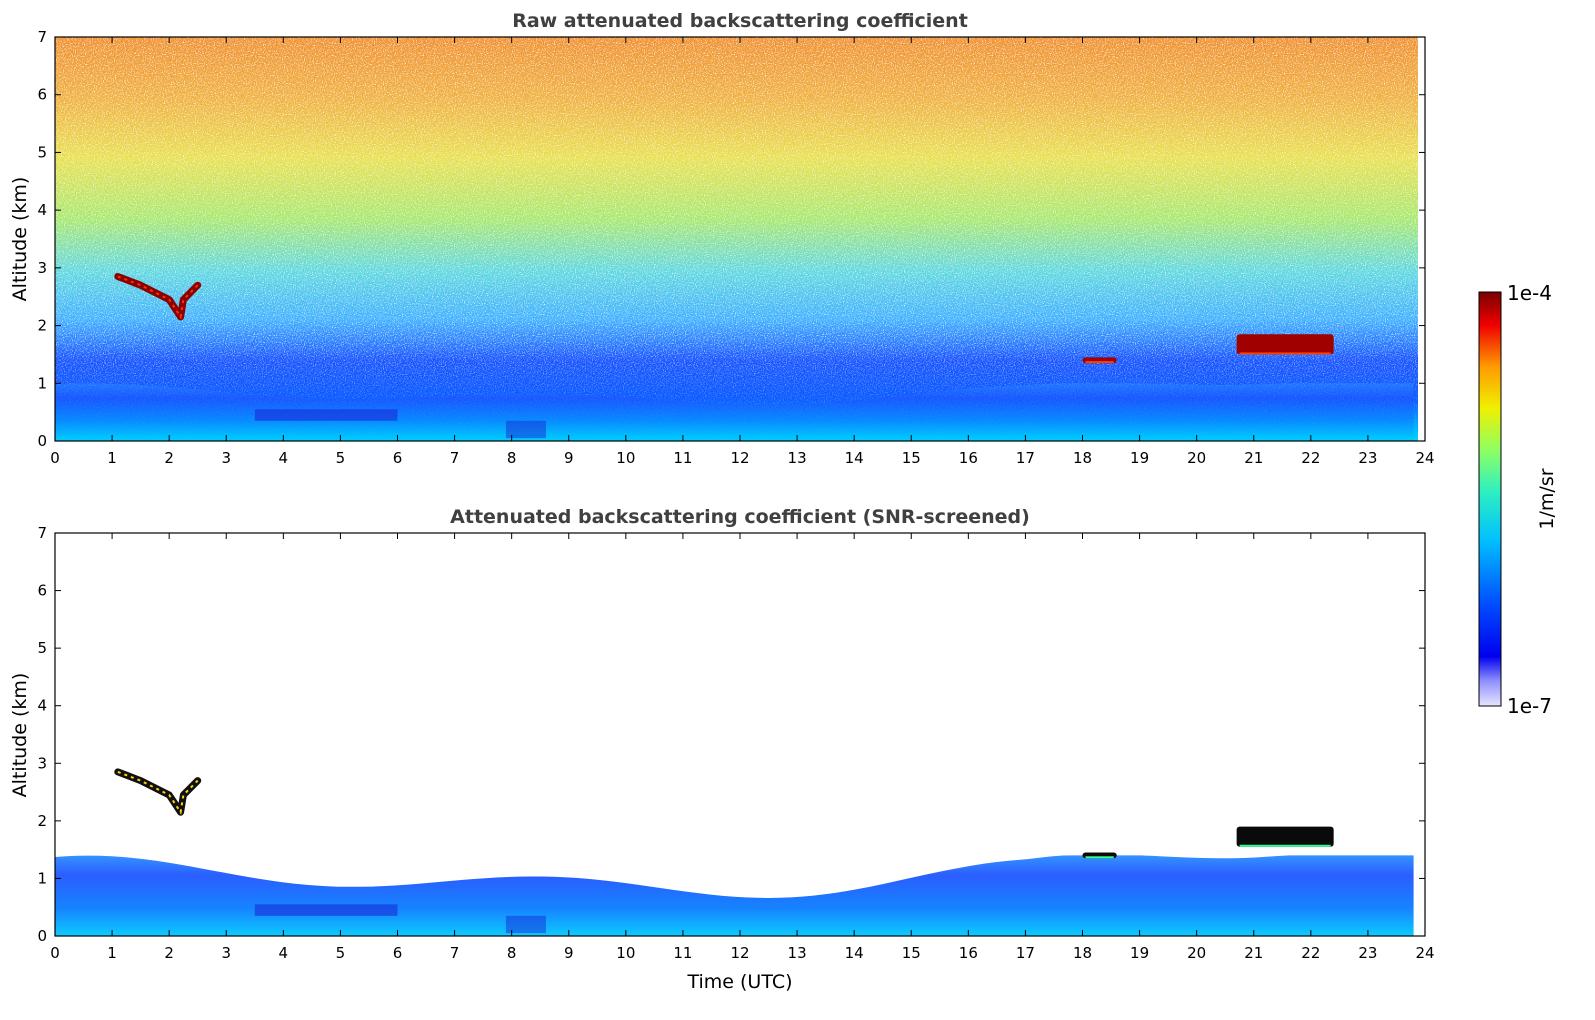 The width and height of the screenshot is (1595, 1020). Describe the element at coordinates (1490, 499) in the screenshot. I see `colorbar-gradient` at that location.